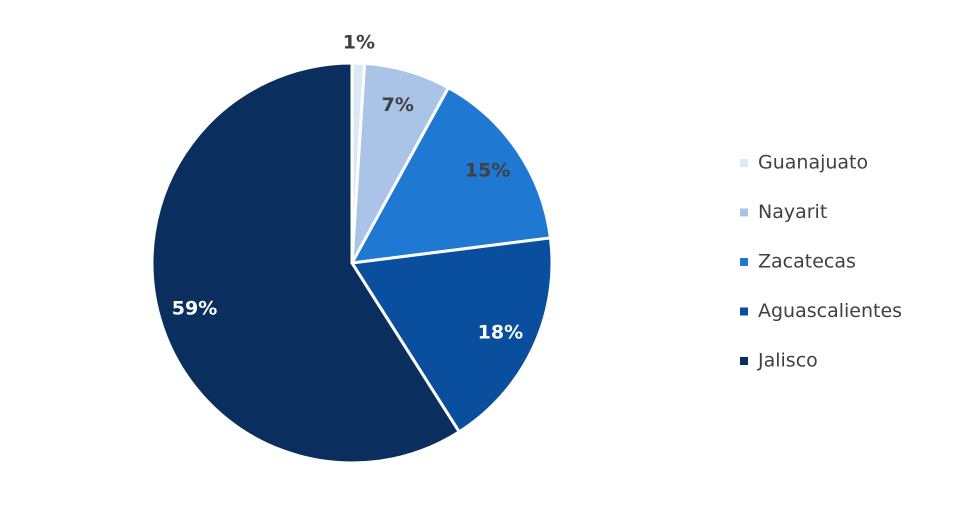 The width and height of the screenshot is (974, 510). Describe the element at coordinates (830, 311) in the screenshot. I see `legend-label: Aguascalientes` at that location.